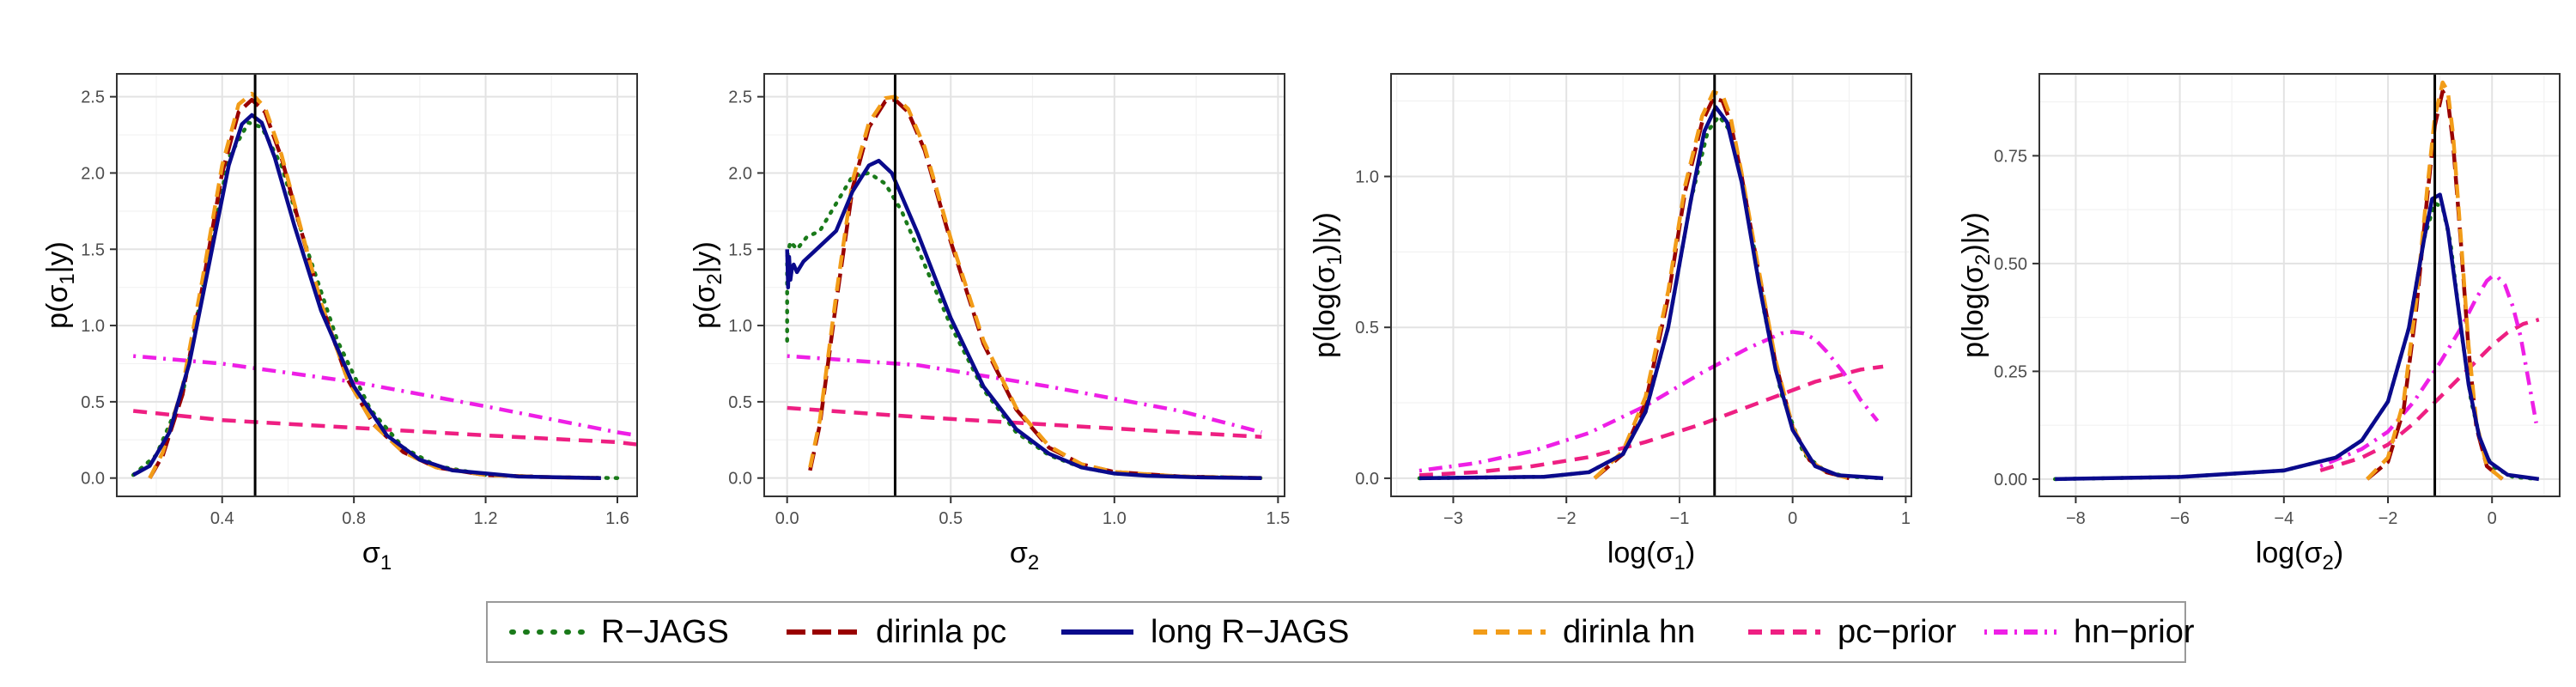 The image size is (2576, 687). What do you see at coordinates (2011, 371) in the screenshot?
I see `y-tick-label: 0.25` at bounding box center [2011, 371].